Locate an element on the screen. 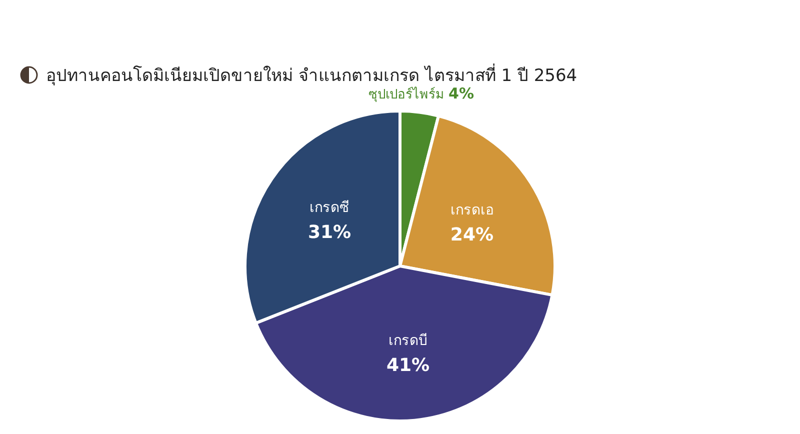 Image resolution: width=800 pixels, height=434 pixels. slice-label: เกรดซี is located at coordinates (329, 208).